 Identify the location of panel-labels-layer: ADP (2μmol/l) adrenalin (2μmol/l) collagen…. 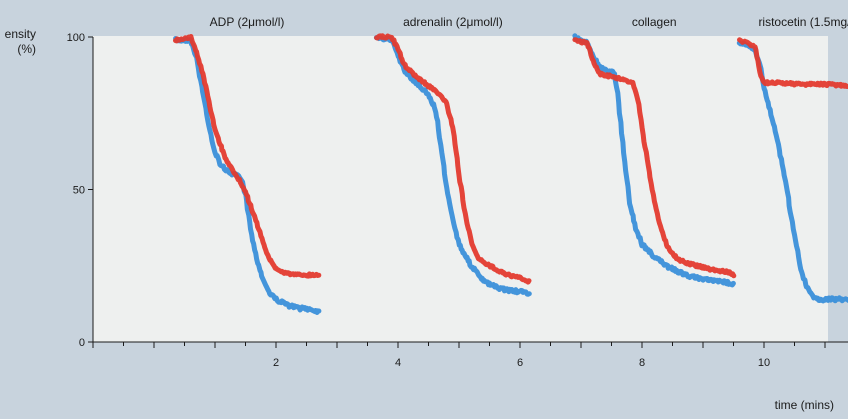
(529, 22).